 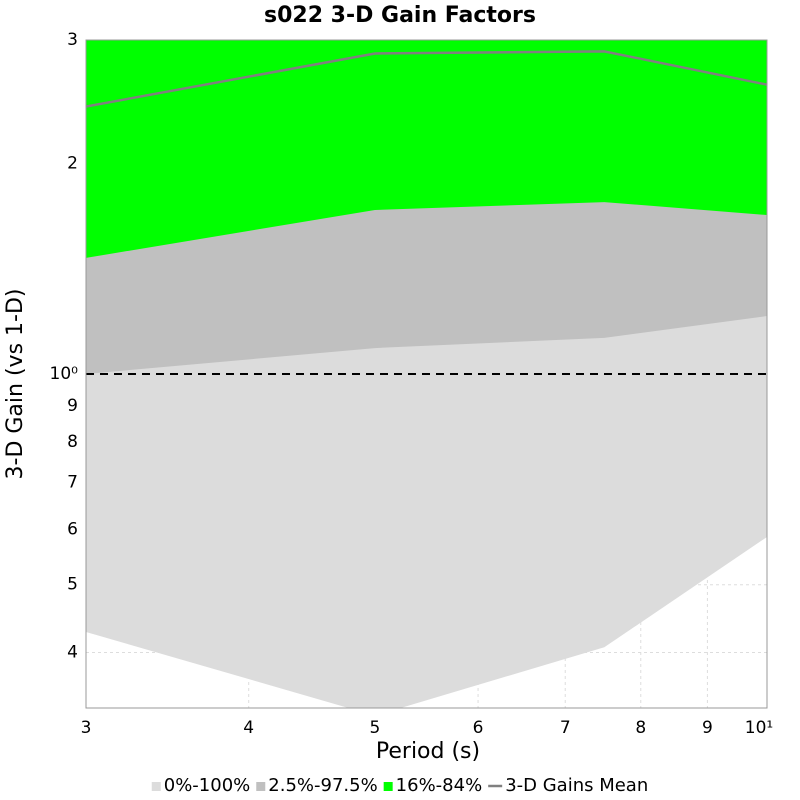 What do you see at coordinates (640, 728) in the screenshot?
I see `x-tick-label: 8` at bounding box center [640, 728].